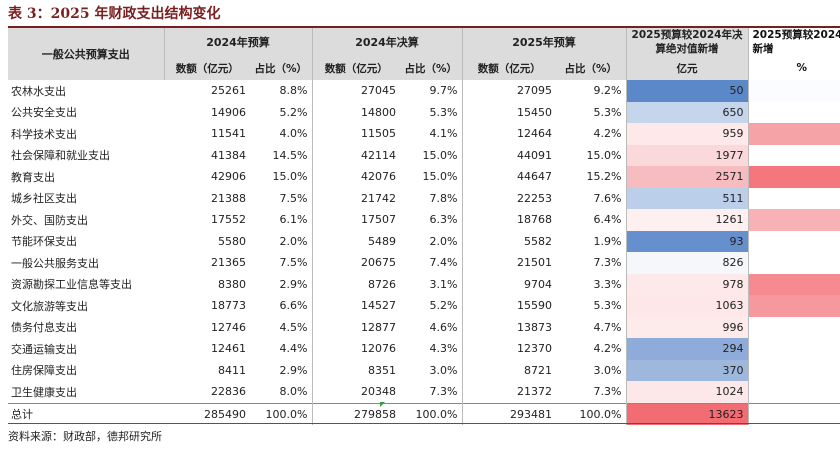 The image size is (840, 454). Describe the element at coordinates (382, 404) in the screenshot. I see `cell-flag-marker` at that location.